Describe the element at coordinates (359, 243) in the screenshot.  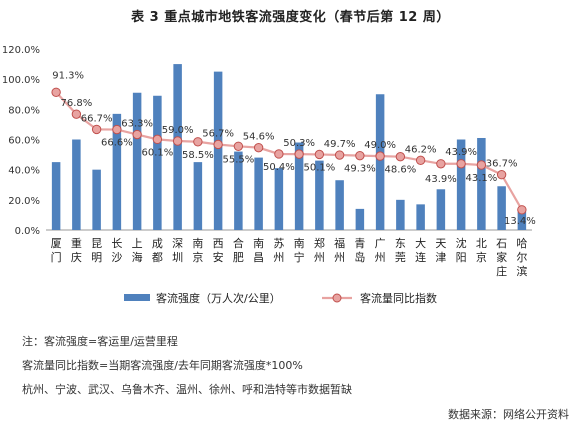
I see `x-tick-label: 青` at that location.